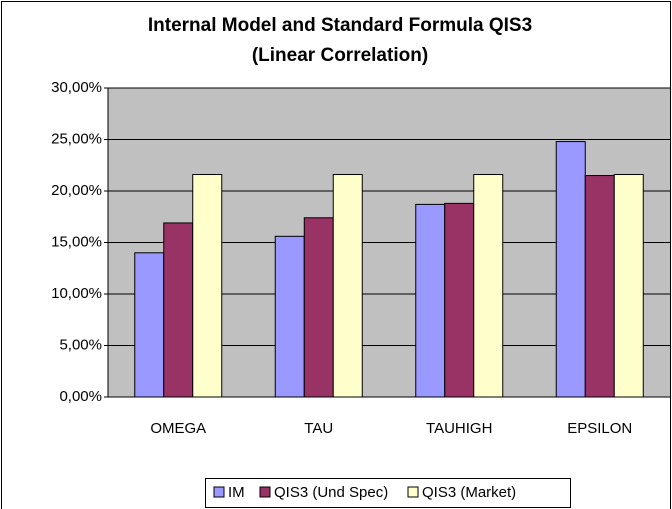  I want to click on y-tick-label: 20,00%, so click(76, 190).